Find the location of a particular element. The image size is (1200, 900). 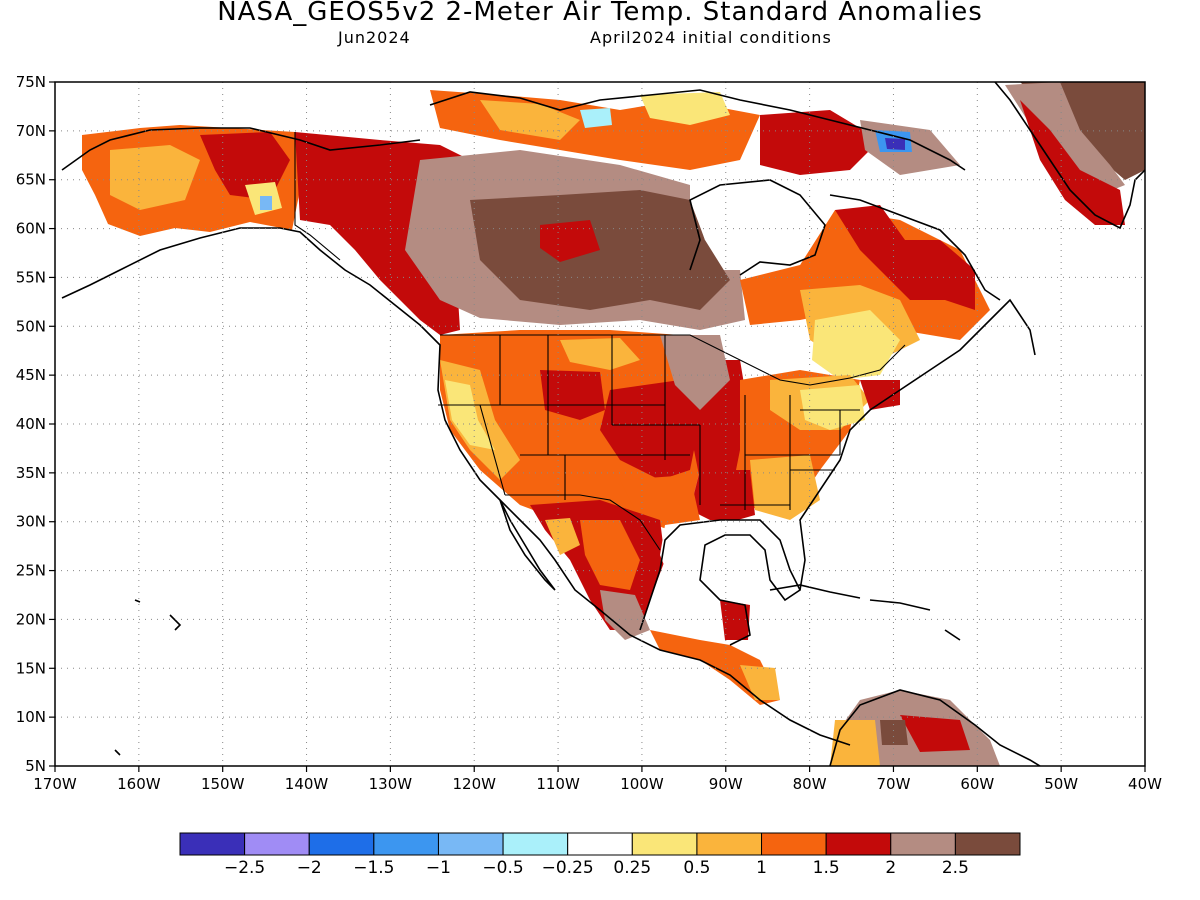

lon-tick-label: 120W is located at coordinates (474, 784).